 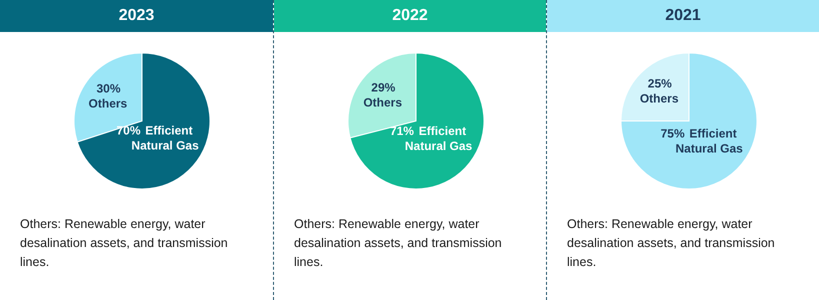 What do you see at coordinates (136, 16) in the screenshot?
I see `chart-title: 2023` at bounding box center [136, 16].